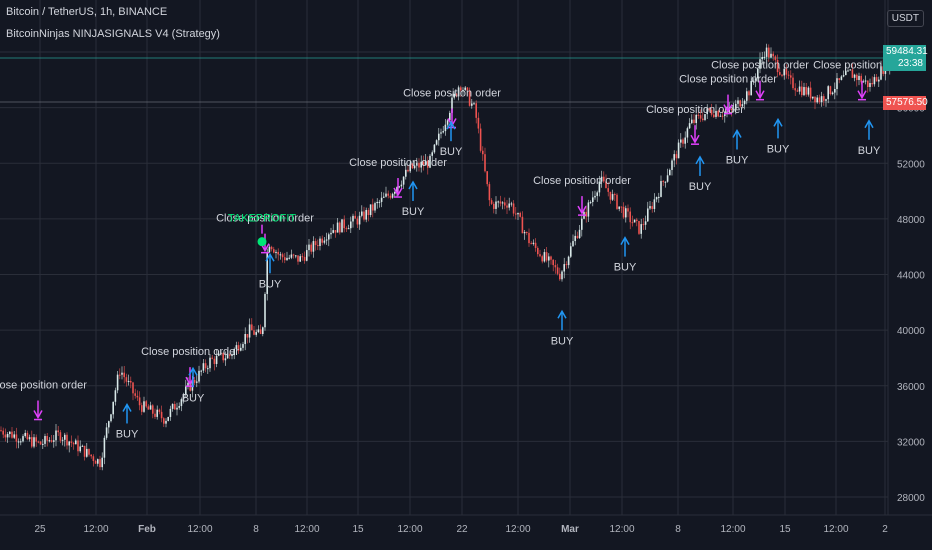 Image resolution: width=932 pixels, height=550 pixels. Describe the element at coordinates (113, 34) in the screenshot. I see `strategy-label: BitcoinNinjas NINJASIGNALS V4 (Strategy)` at that location.